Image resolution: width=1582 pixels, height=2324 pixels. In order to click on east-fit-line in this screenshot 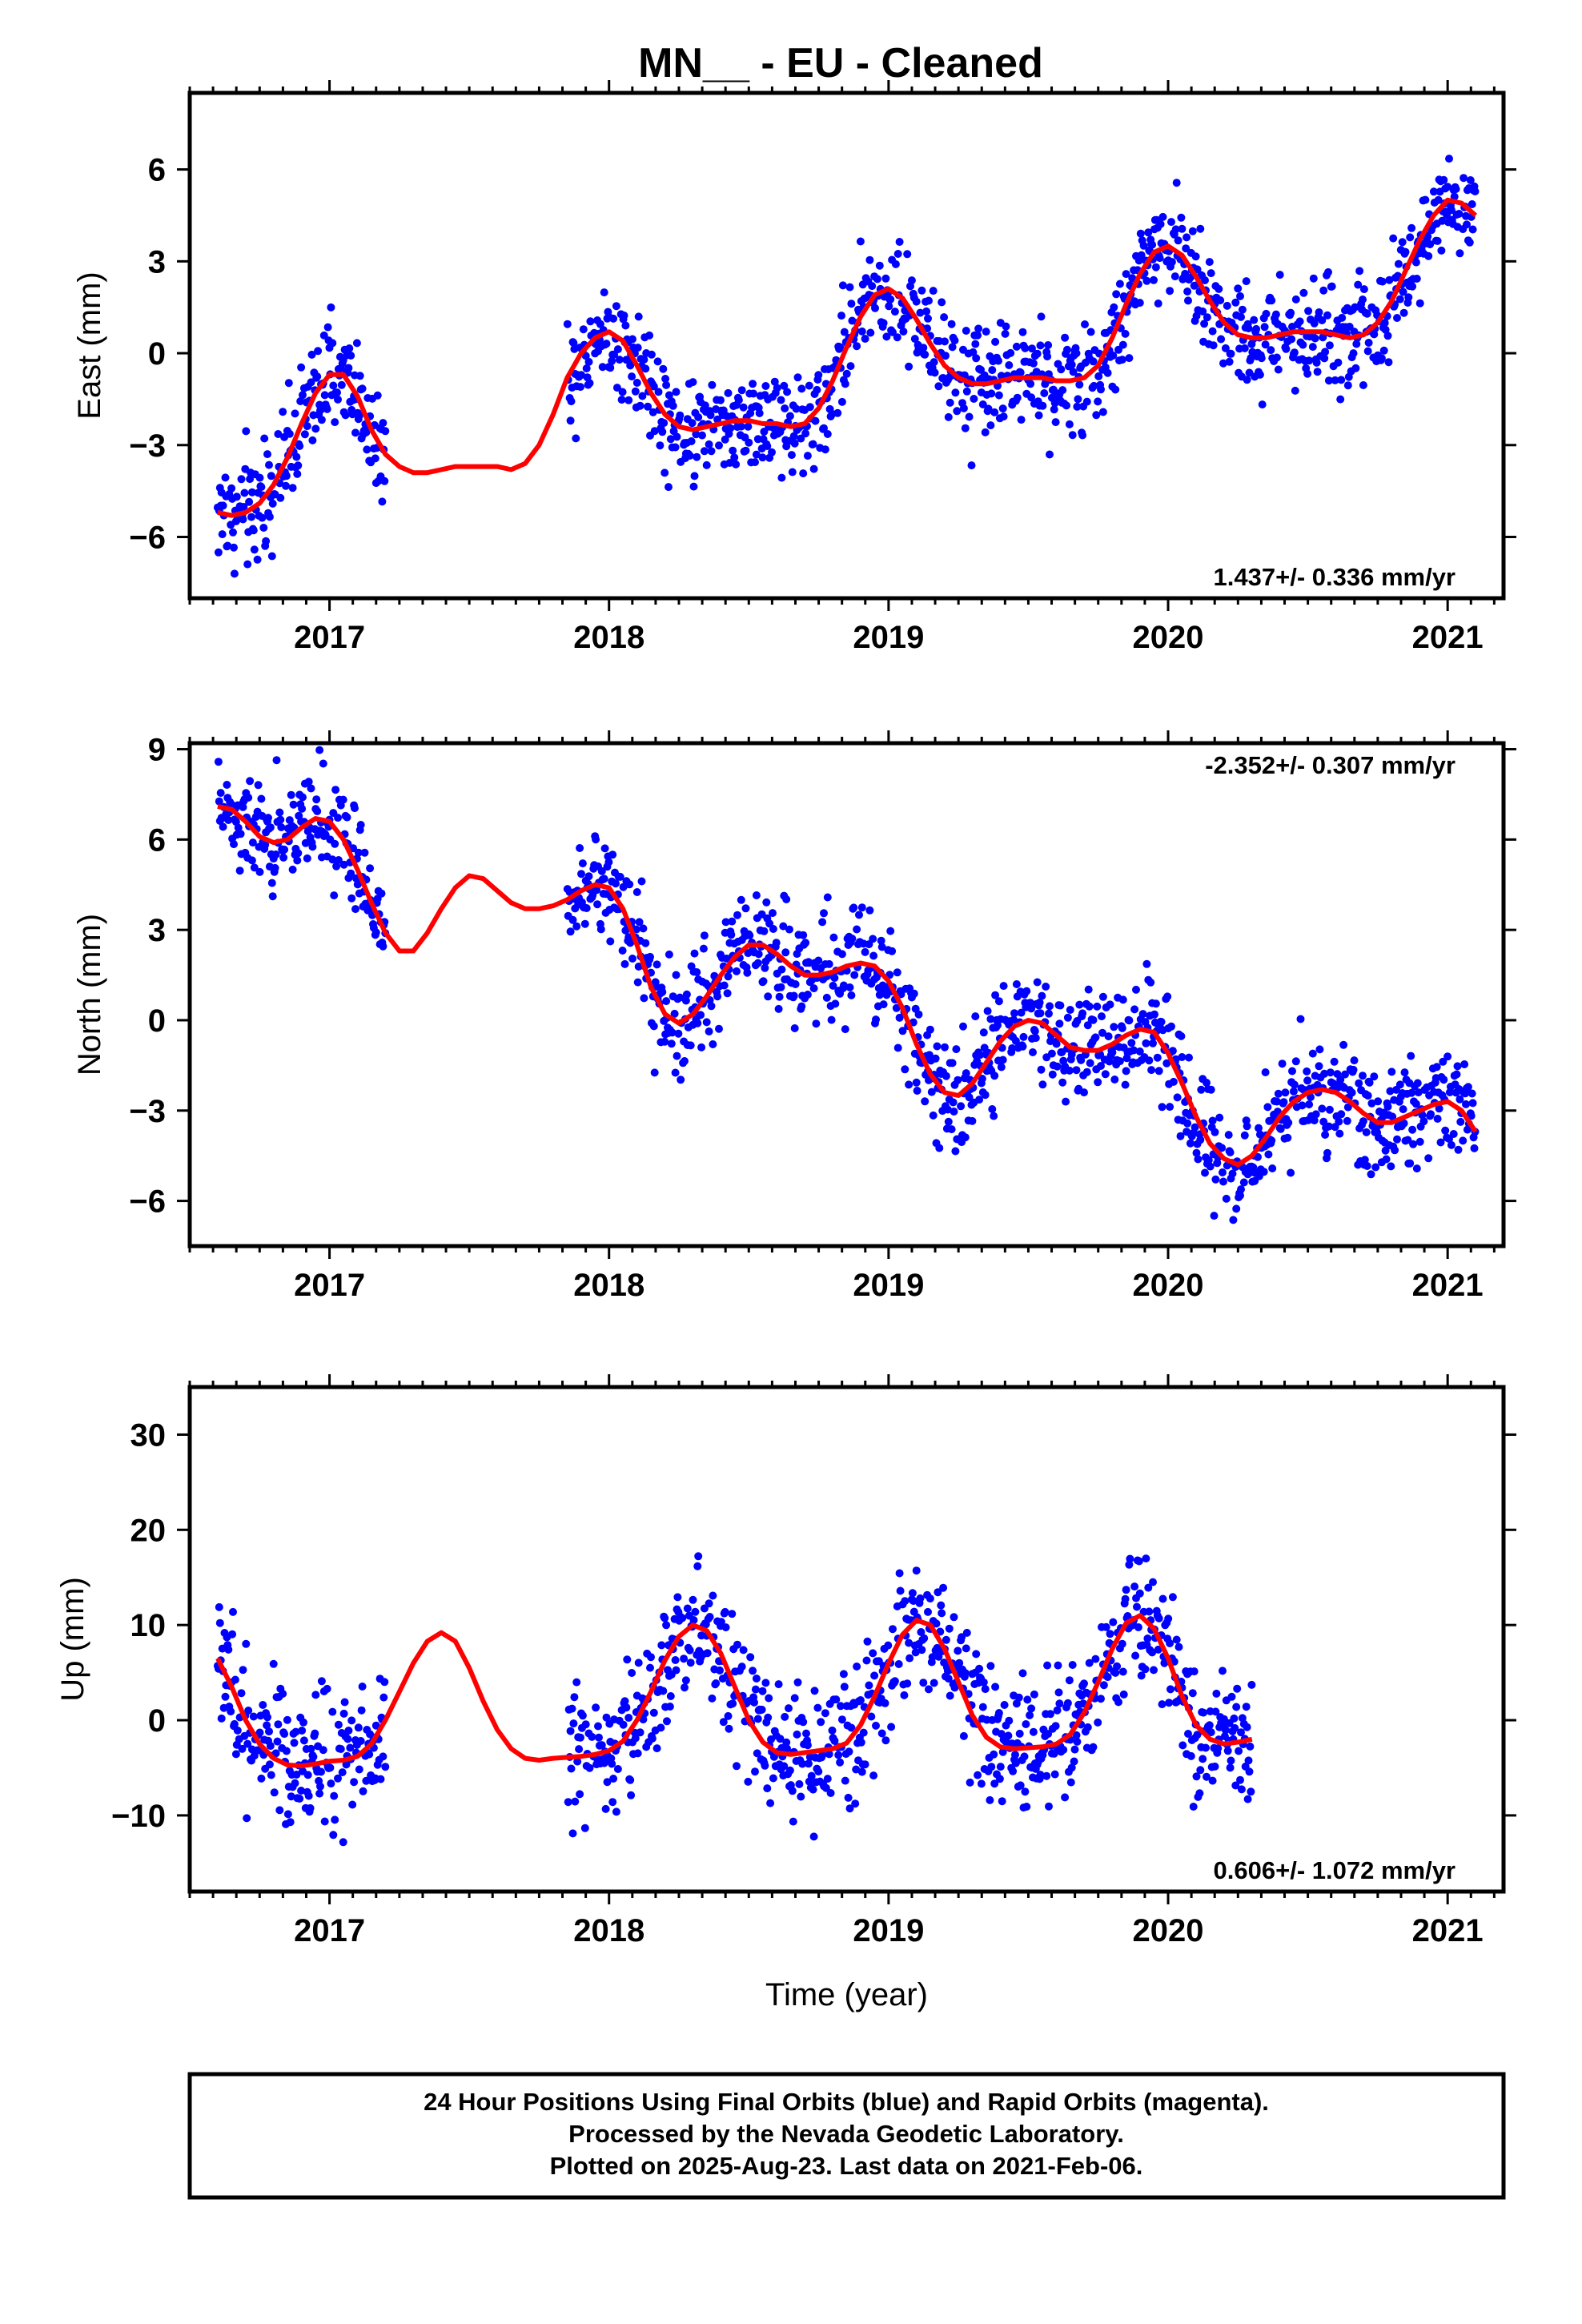, I will do `click(847, 357)`.